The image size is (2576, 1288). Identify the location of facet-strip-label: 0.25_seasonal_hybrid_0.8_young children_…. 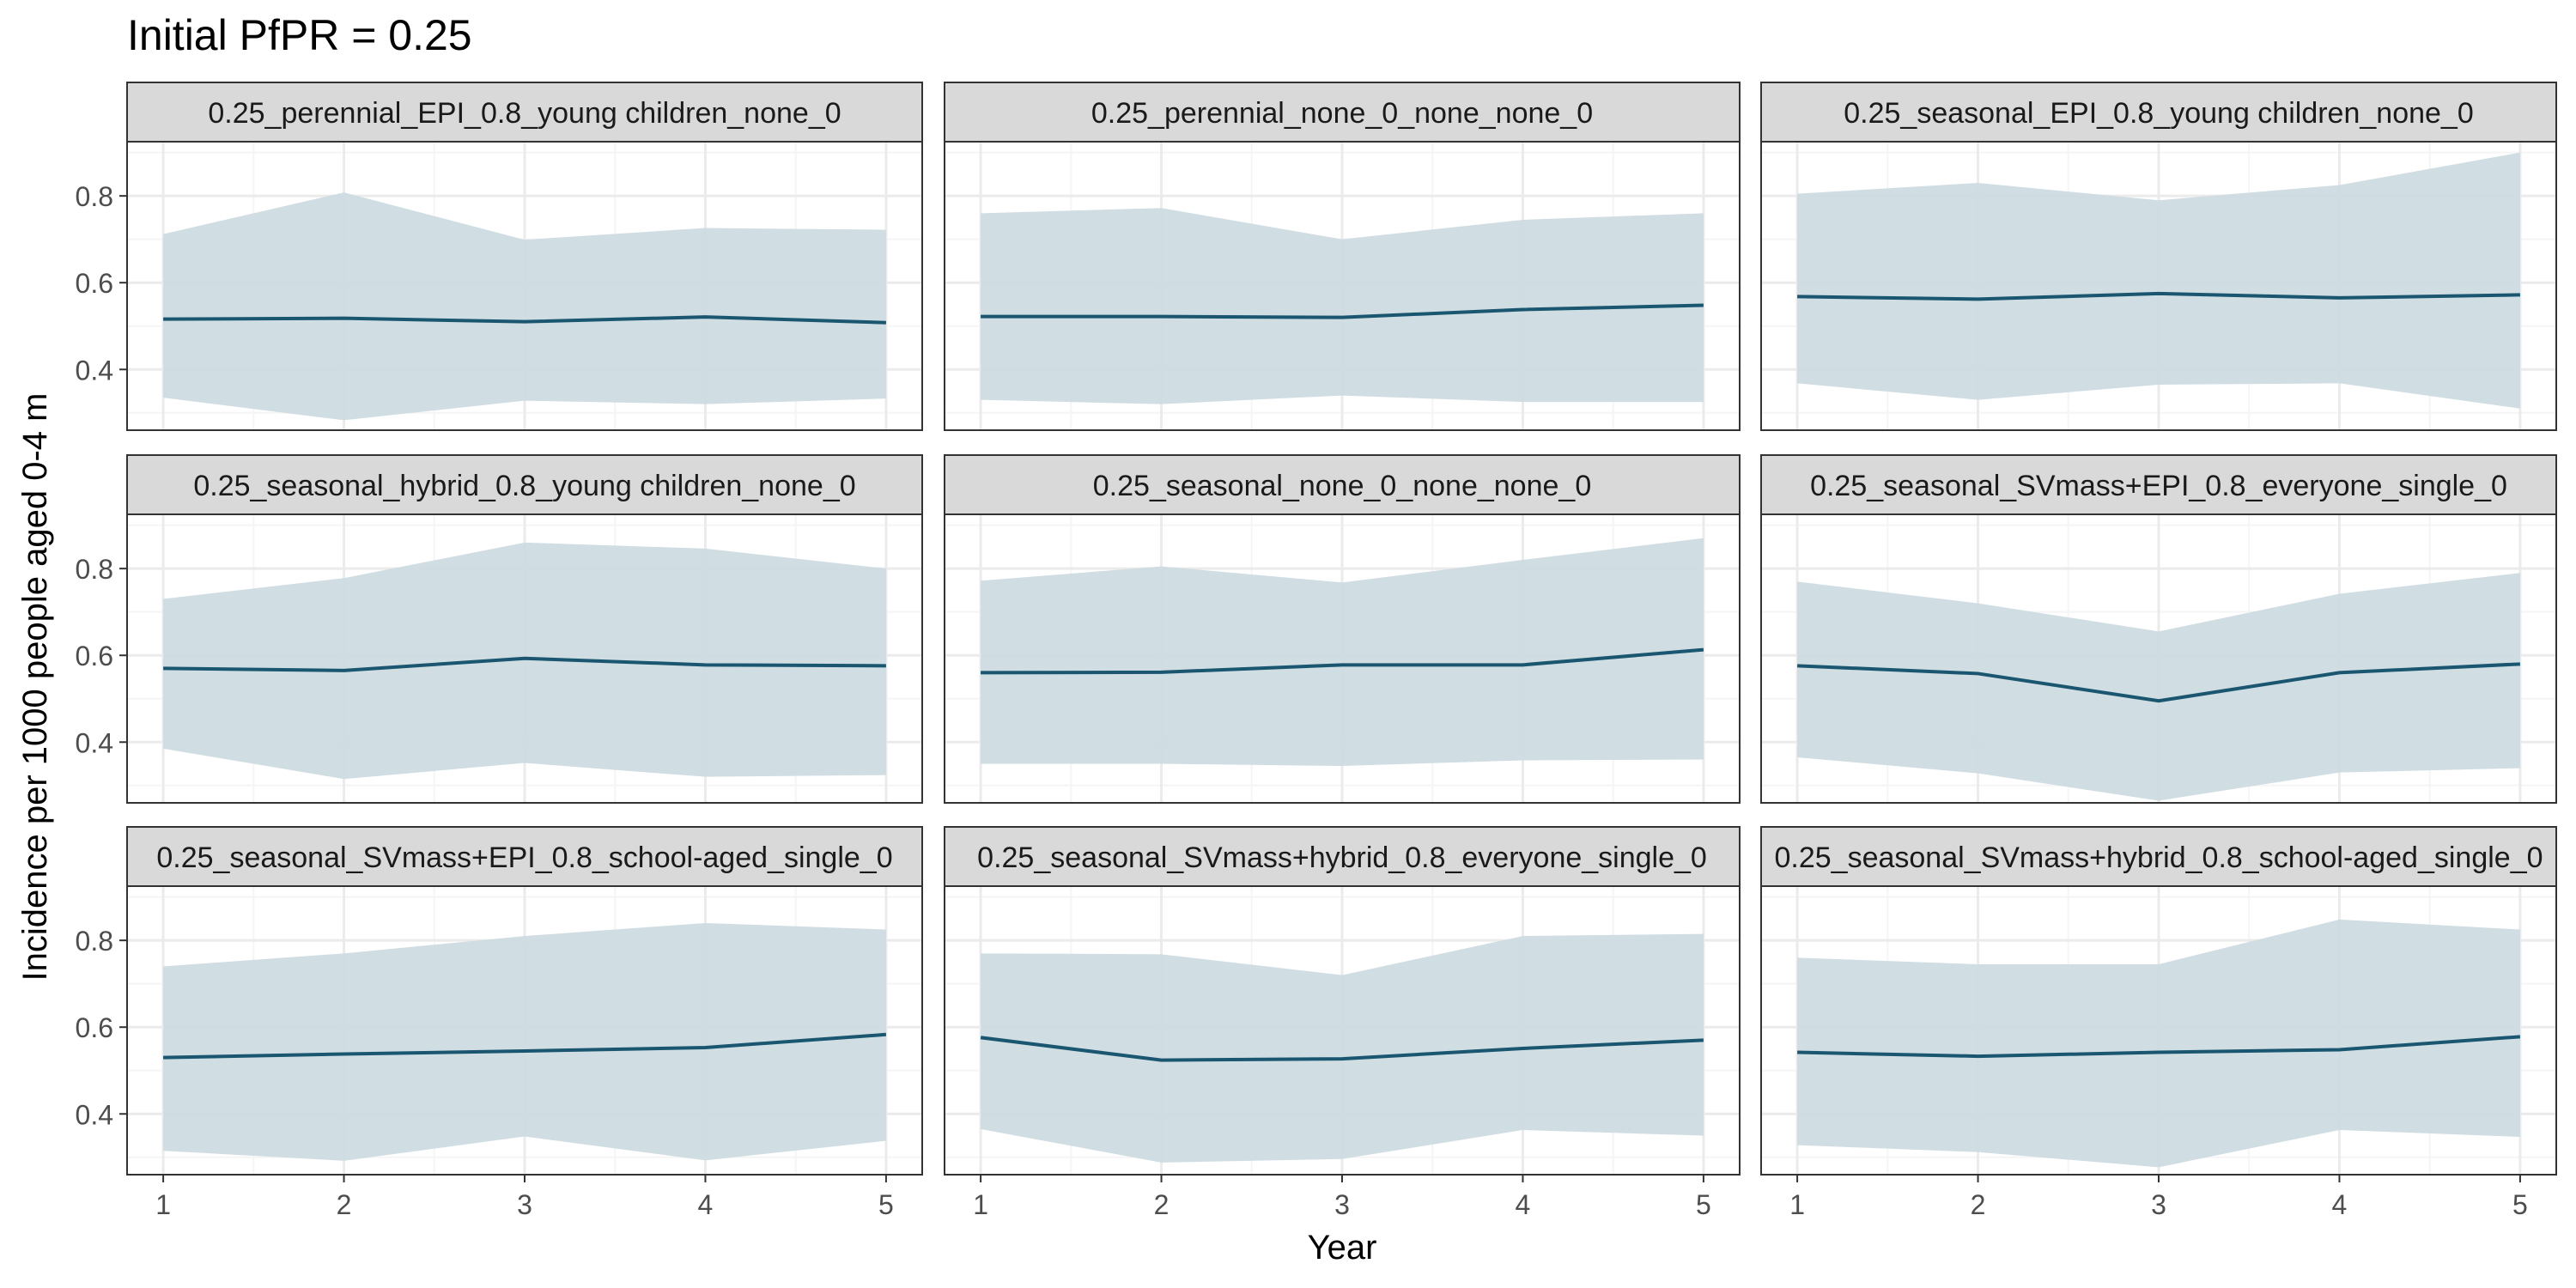
(524, 486).